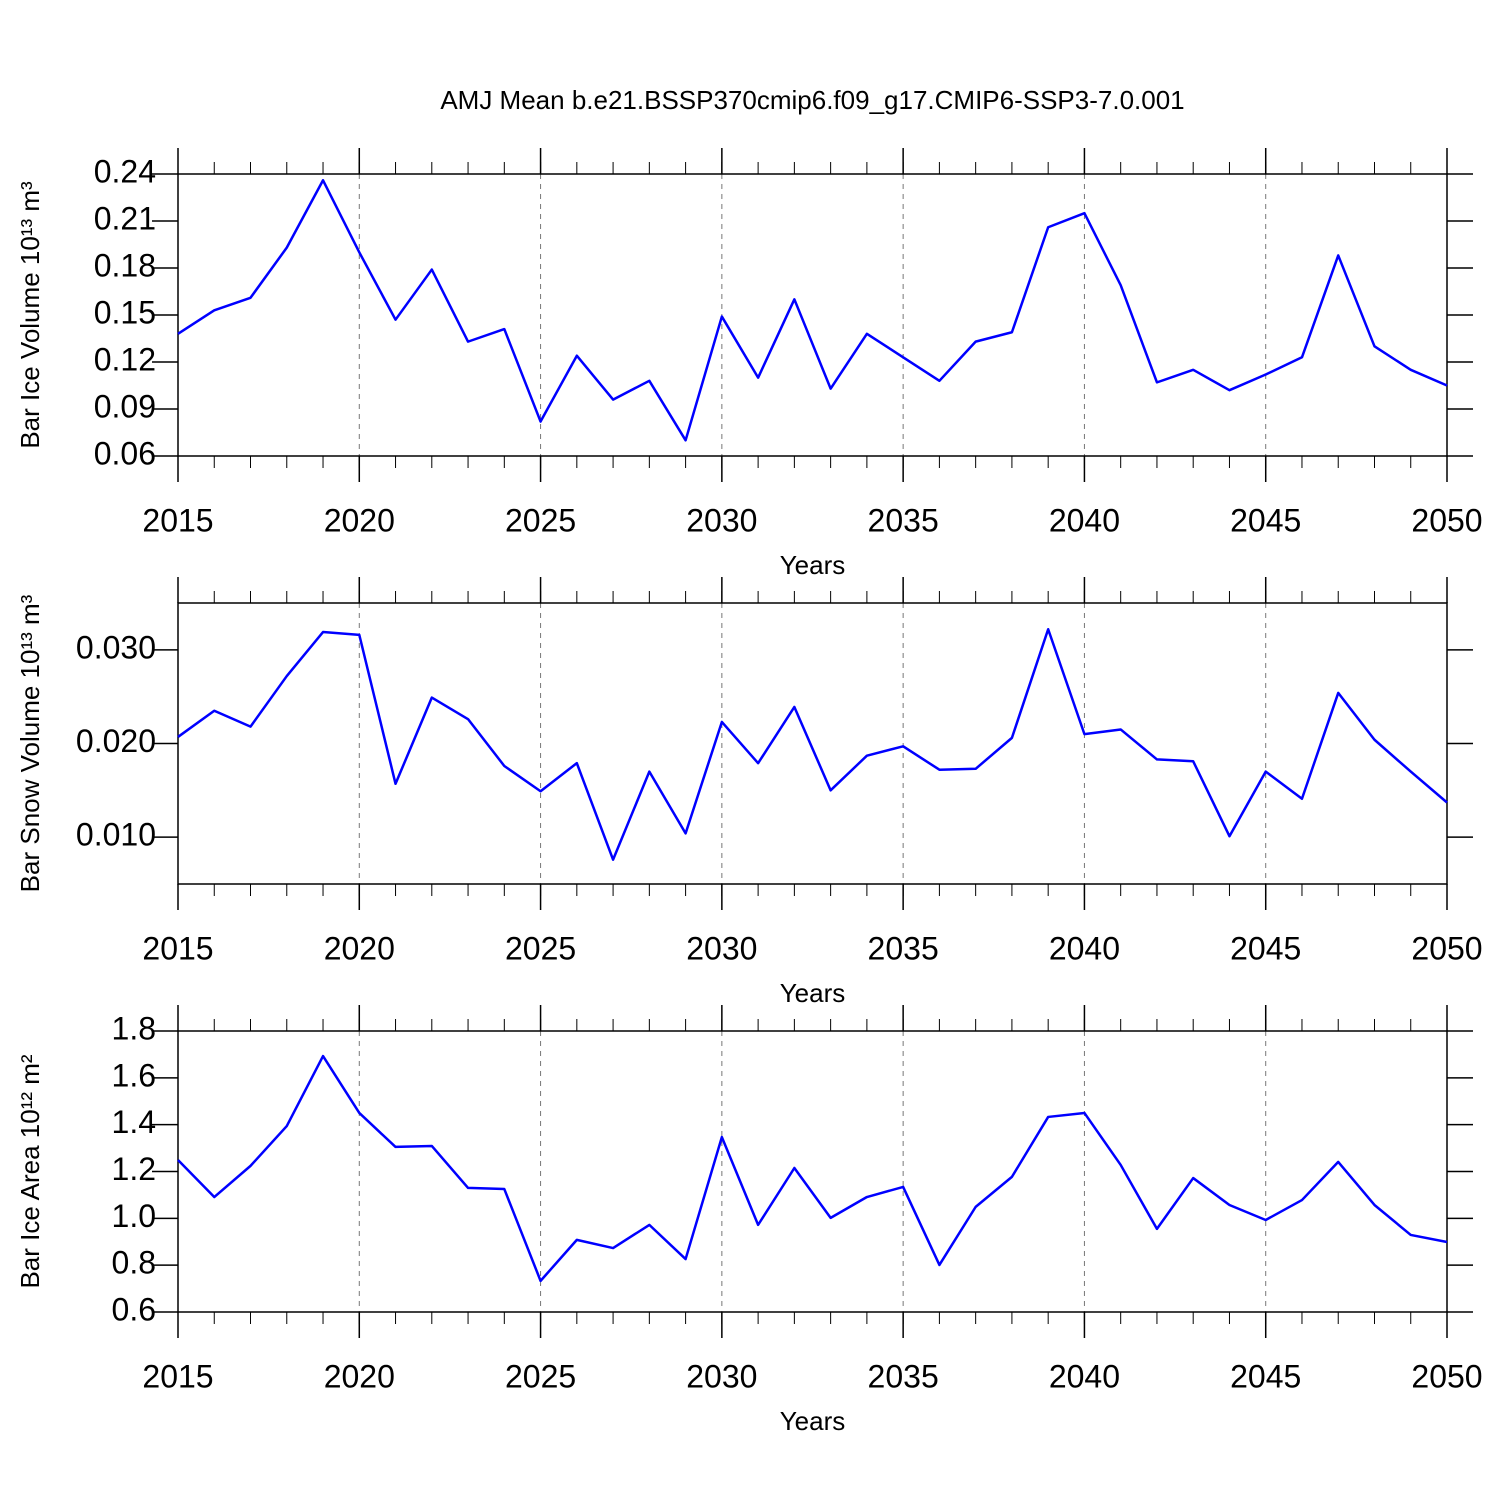 The height and width of the screenshot is (1500, 1500). I want to click on y-tick-label: 0.010, so click(116, 835).